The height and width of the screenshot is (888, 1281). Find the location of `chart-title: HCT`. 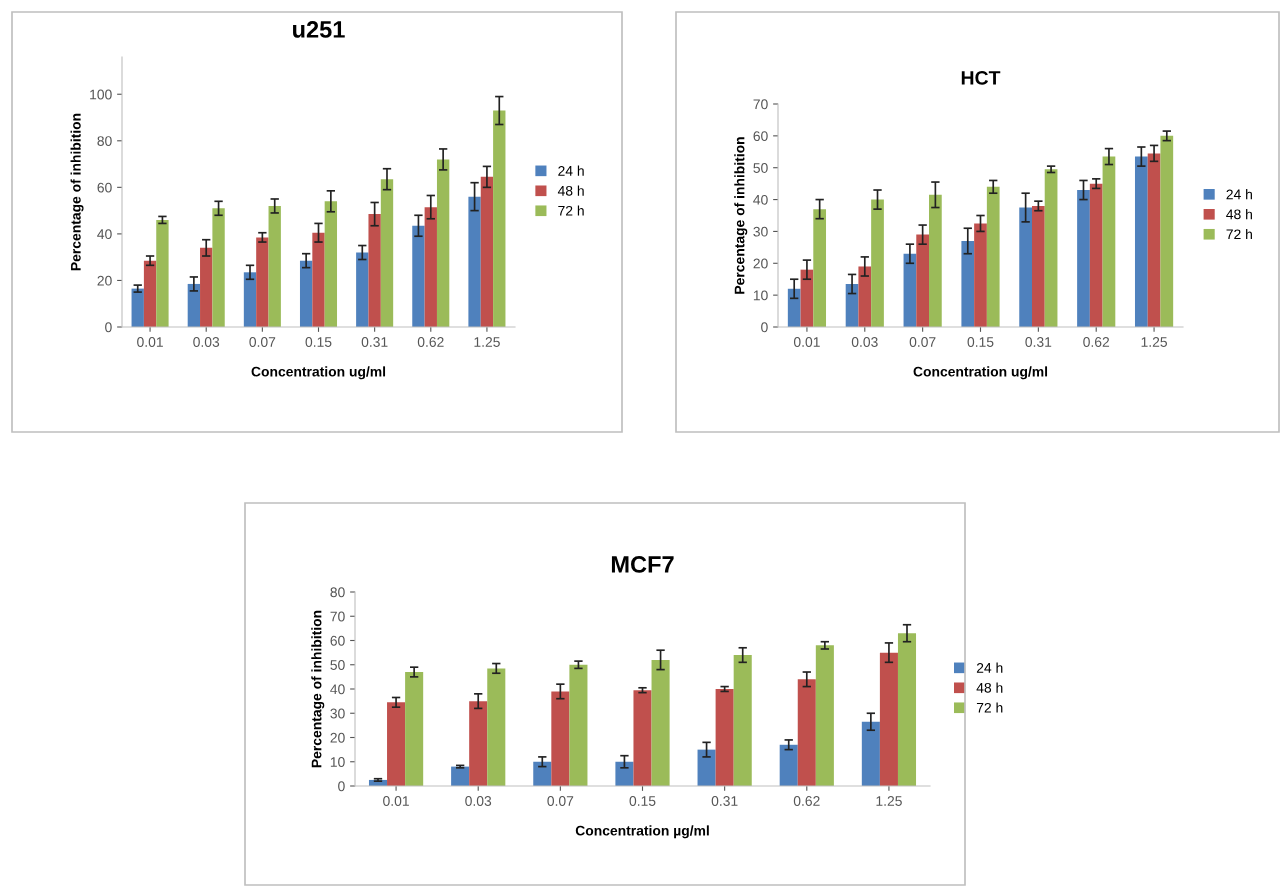

chart-title: HCT is located at coordinates (981, 77).